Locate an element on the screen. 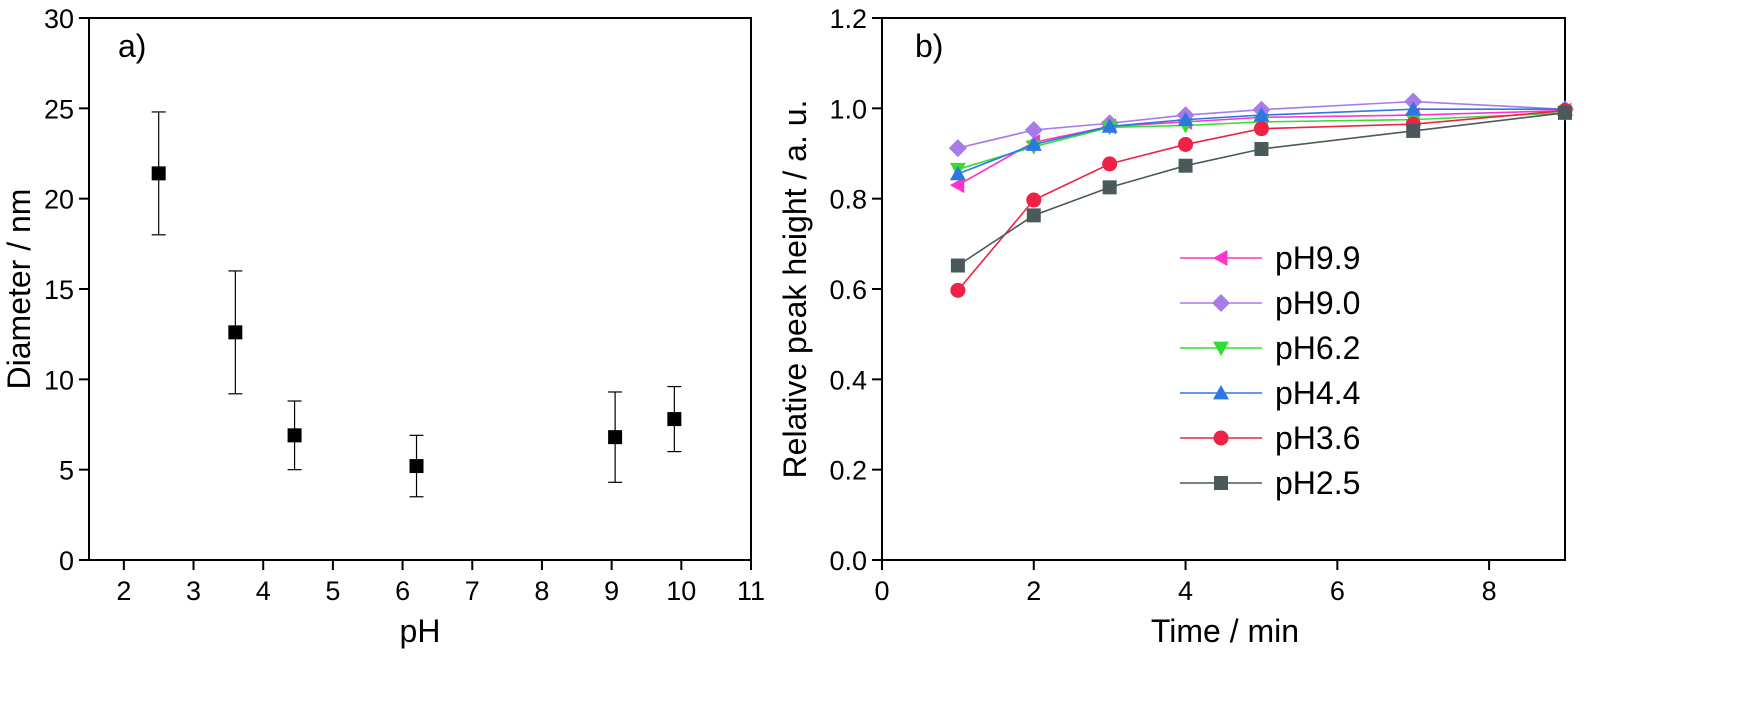 This screenshot has height=727, width=1750. y-tick-label: 1.2 is located at coordinates (848, 19).